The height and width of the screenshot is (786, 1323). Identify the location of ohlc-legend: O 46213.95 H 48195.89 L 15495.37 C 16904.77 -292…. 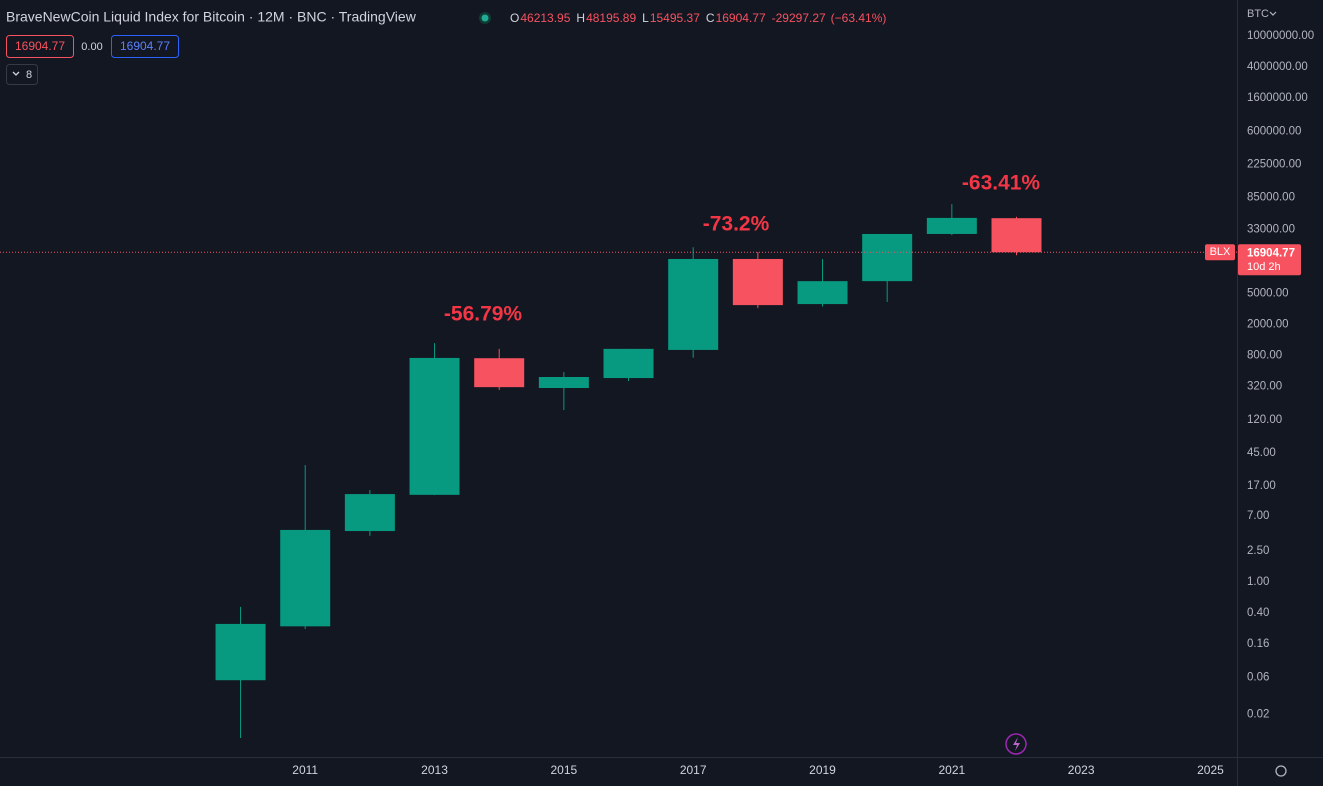
(698, 18).